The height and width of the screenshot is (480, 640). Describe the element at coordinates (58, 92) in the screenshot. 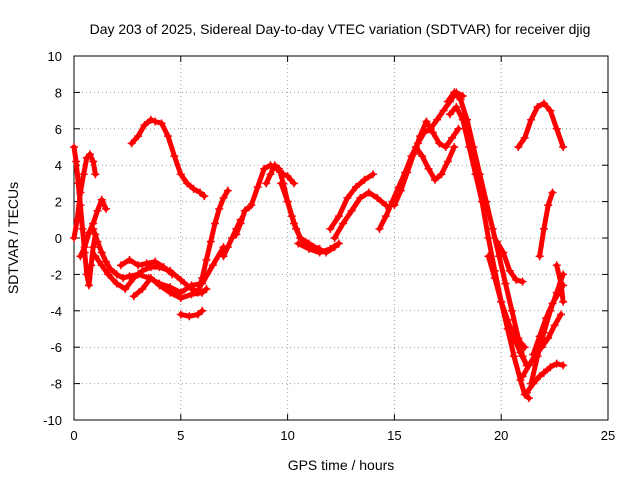

I see `y-tick-label: 8` at that location.